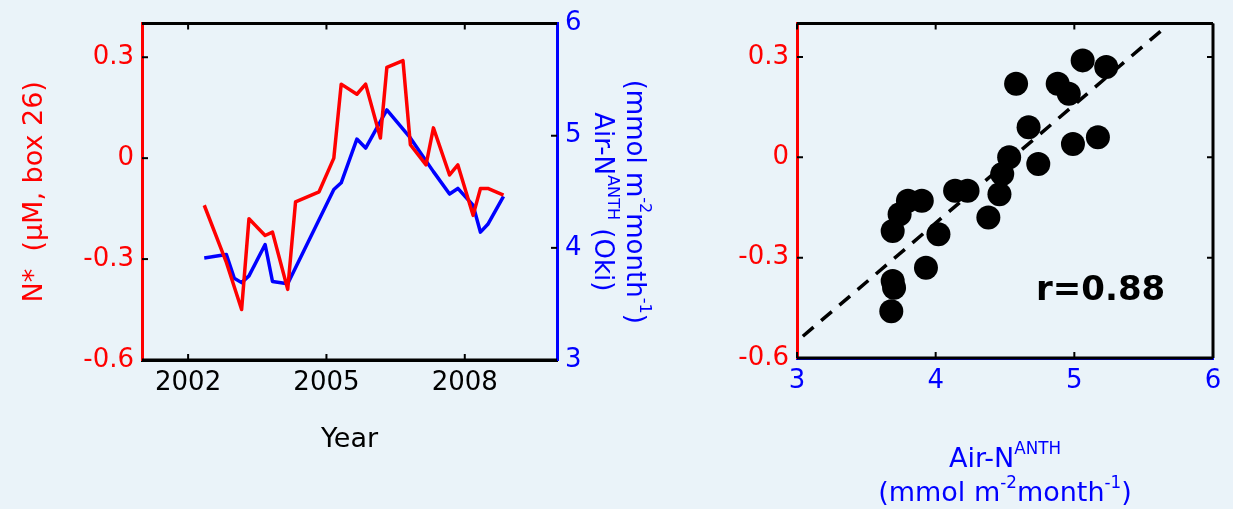  Describe the element at coordinates (573, 21) in the screenshot. I see `y2-tick-label: 6` at that location.